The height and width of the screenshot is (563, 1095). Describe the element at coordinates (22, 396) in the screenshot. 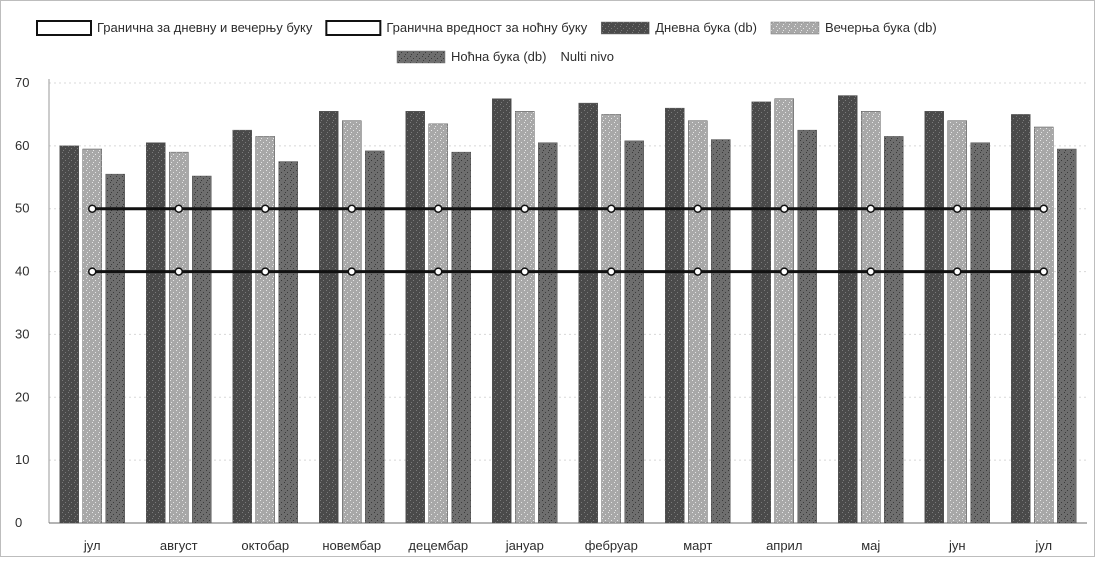

I see `y-tick-label-20: 20` at that location.